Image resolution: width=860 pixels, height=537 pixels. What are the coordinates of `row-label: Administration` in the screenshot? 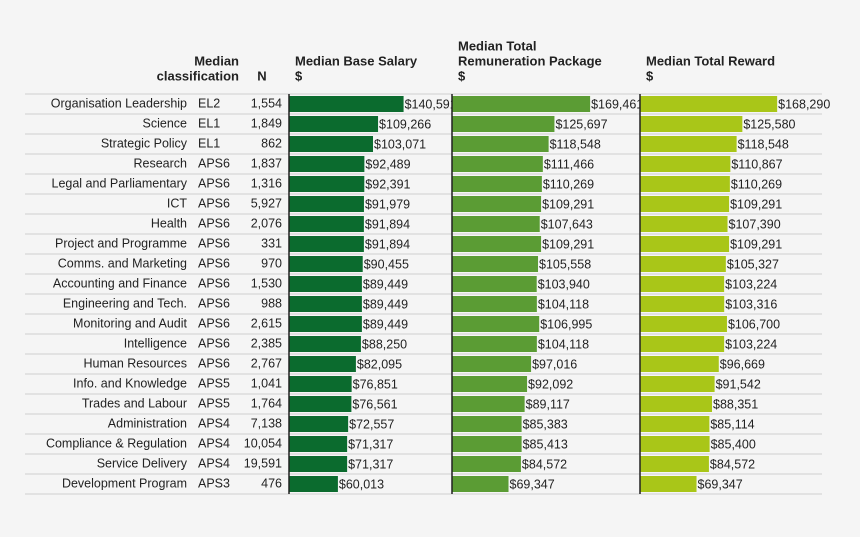 It's located at (147, 423).